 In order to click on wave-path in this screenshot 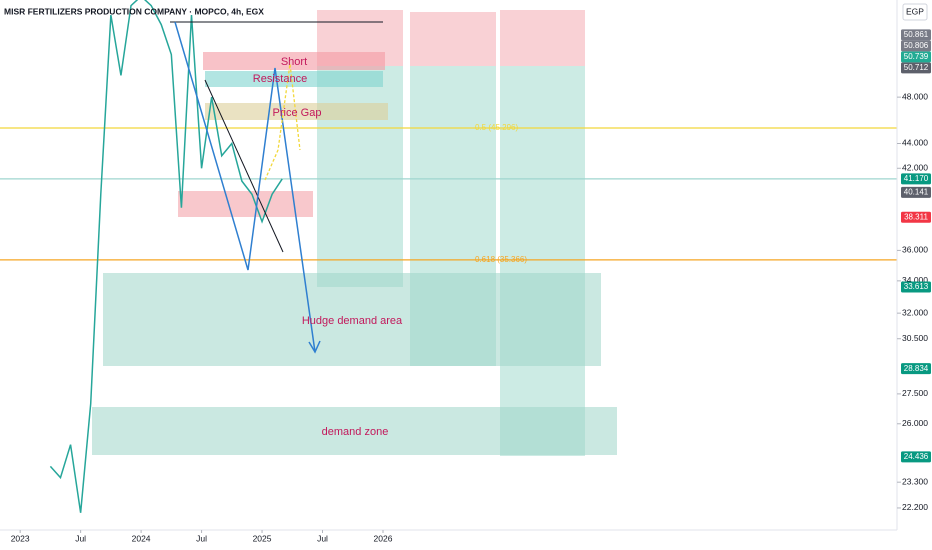, I will do `click(245, 187)`.